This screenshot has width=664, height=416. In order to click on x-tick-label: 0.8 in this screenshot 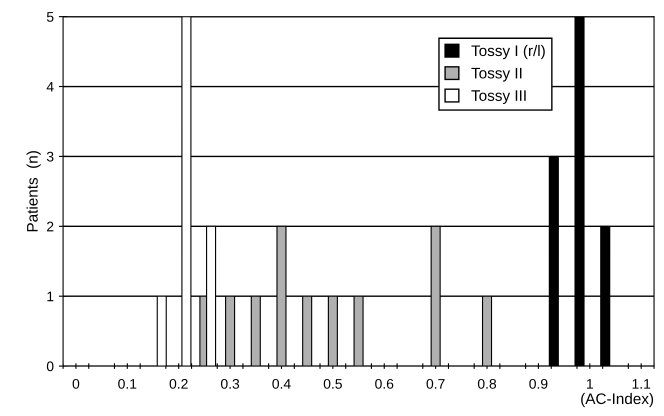, I will do `click(487, 383)`.